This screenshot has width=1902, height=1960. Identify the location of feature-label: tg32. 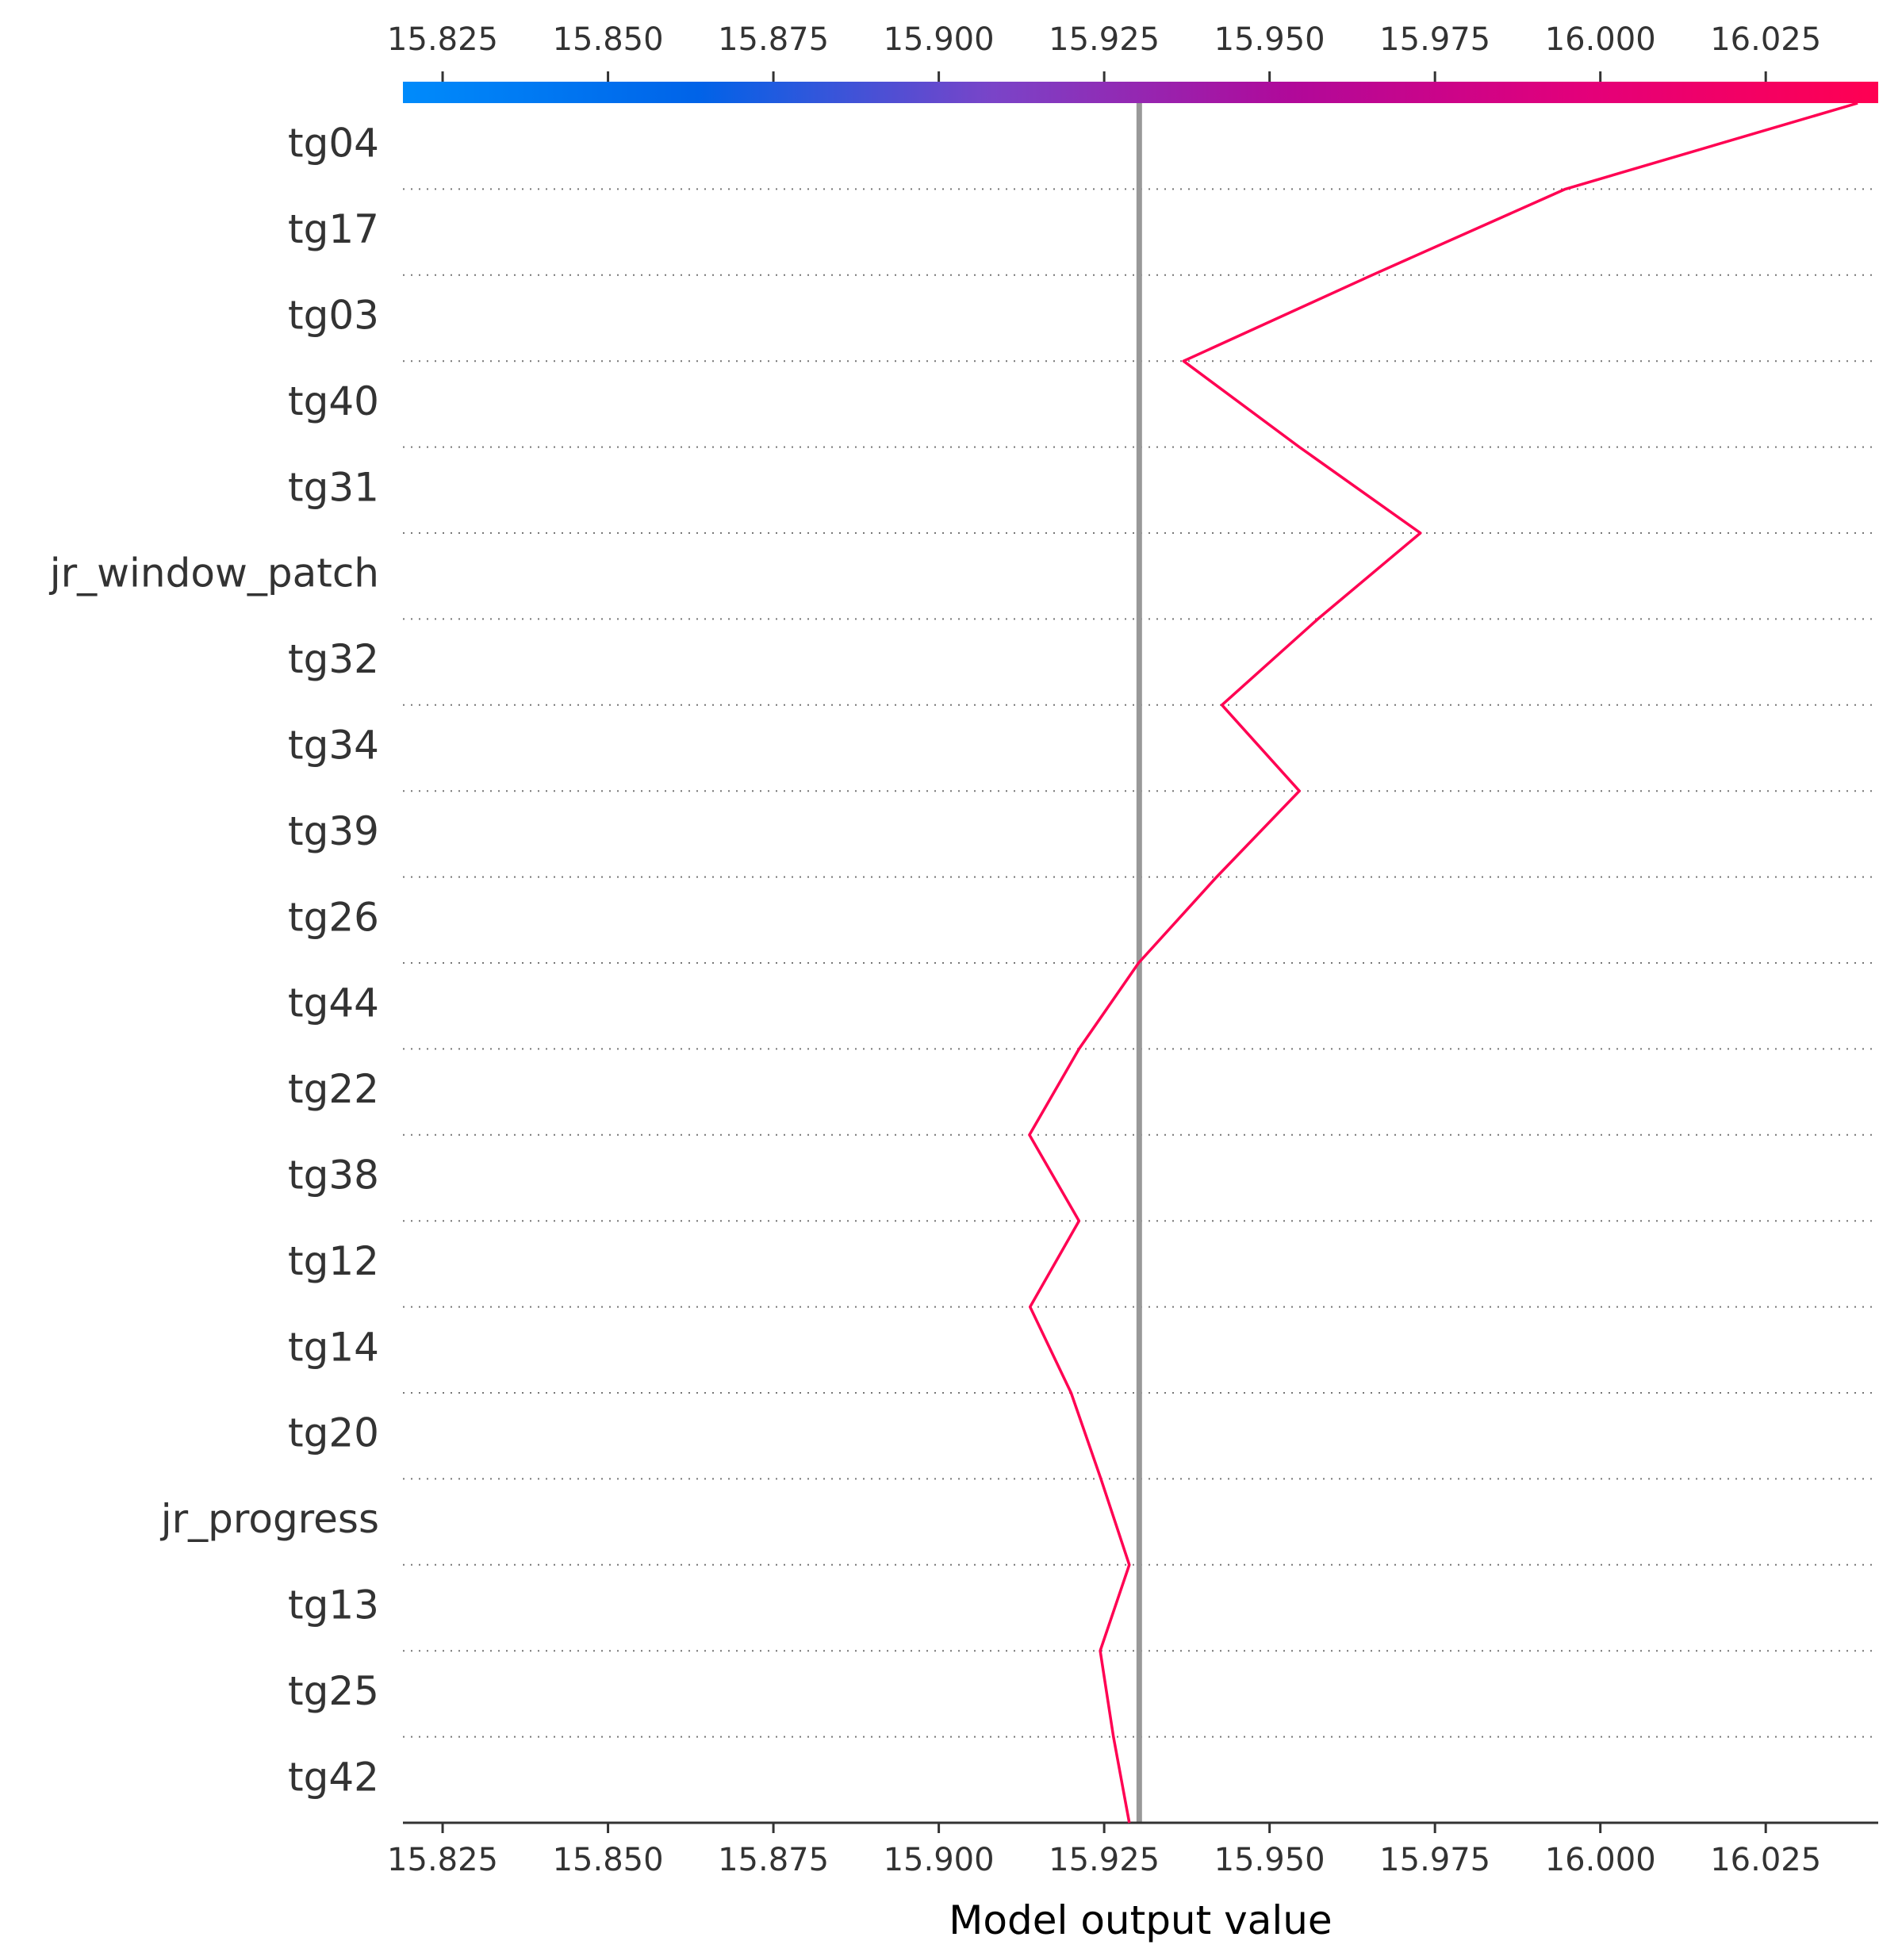
(333, 659).